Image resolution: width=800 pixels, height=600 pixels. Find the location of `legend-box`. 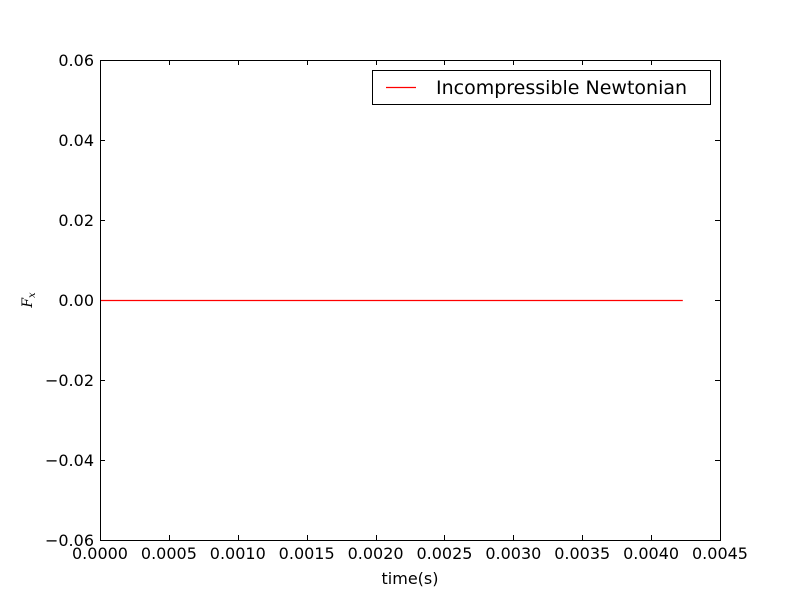

legend-box is located at coordinates (541, 87).